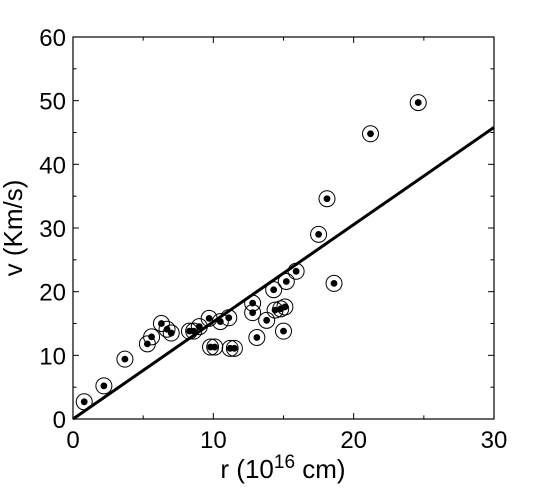  I want to click on x-tick-label: 20, so click(353, 440).